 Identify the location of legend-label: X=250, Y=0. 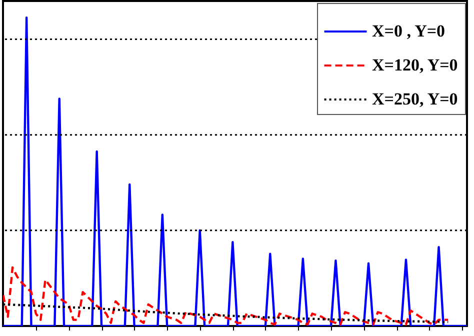
(415, 99).